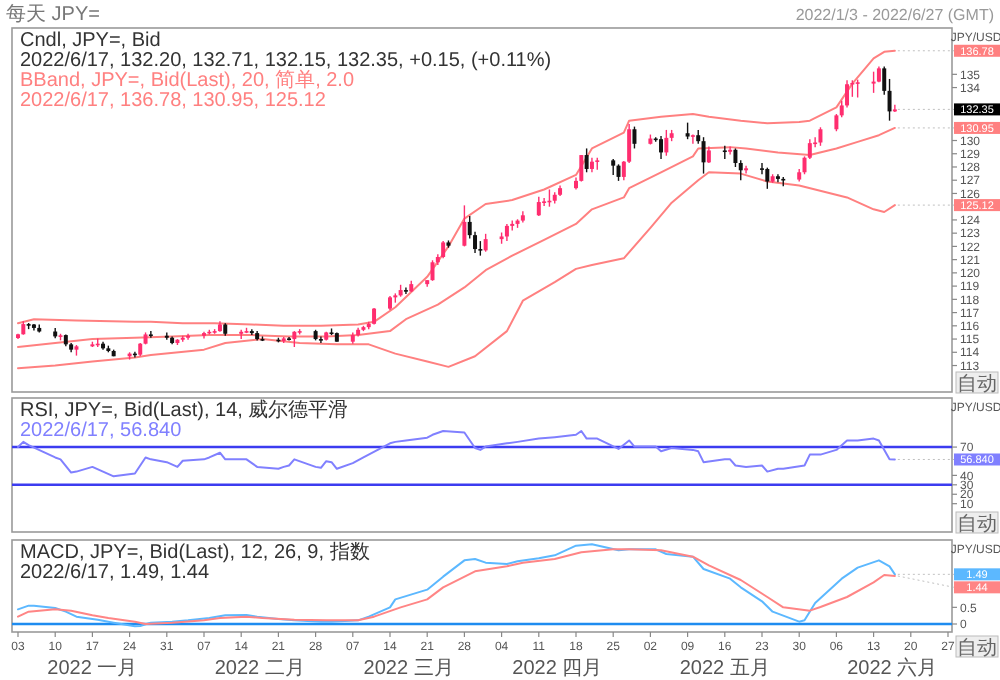  I want to click on annotation: 2022/6/17, 136.78, 130.95, 125.12, so click(173, 101).